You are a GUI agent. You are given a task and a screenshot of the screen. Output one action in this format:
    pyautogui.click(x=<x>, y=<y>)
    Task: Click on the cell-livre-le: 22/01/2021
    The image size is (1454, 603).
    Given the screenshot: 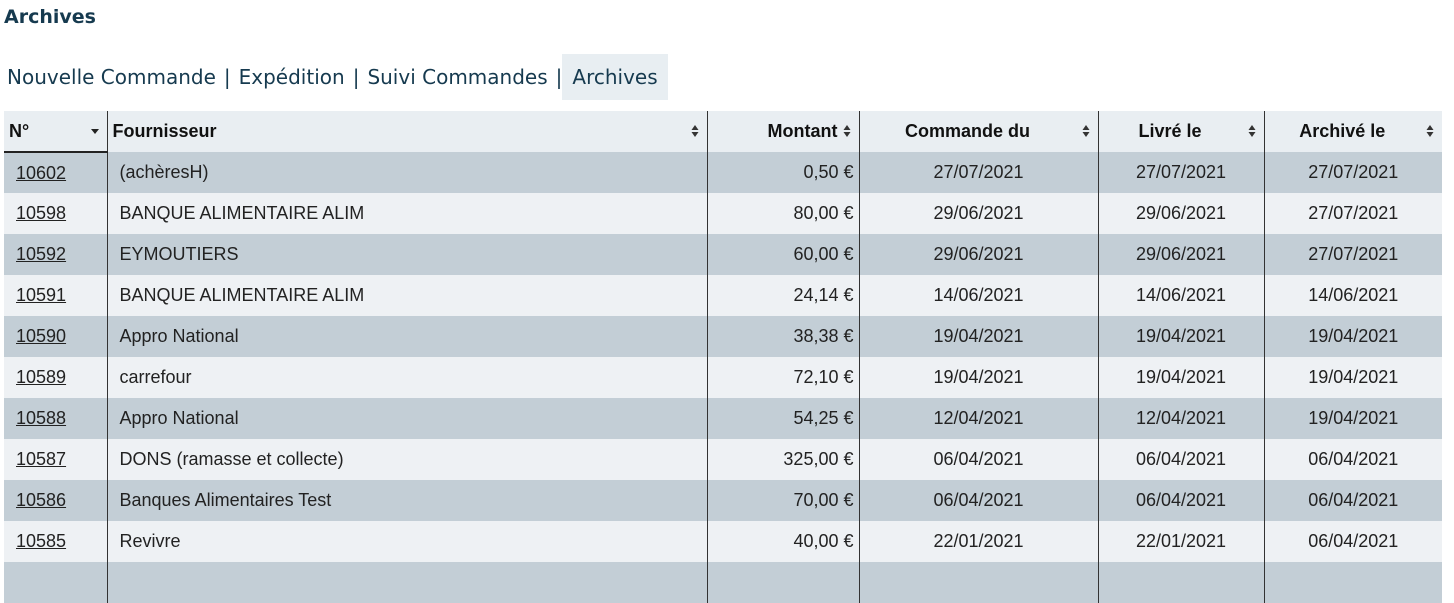 What is the action you would take?
    pyautogui.click(x=1181, y=541)
    